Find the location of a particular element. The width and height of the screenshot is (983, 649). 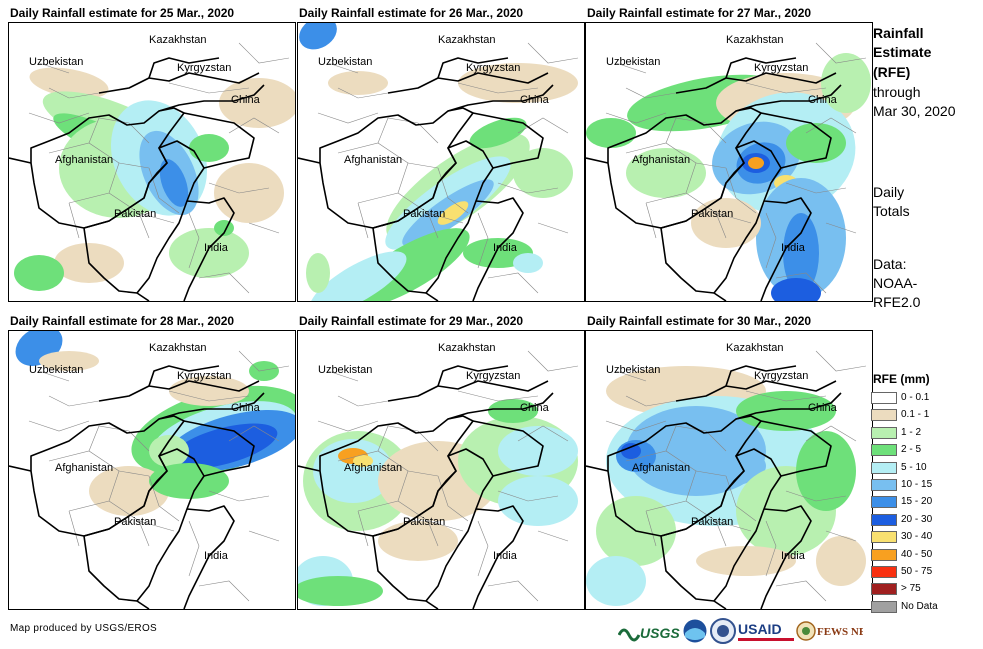

sidebar-title-3: (RFE) is located at coordinates (892, 72).